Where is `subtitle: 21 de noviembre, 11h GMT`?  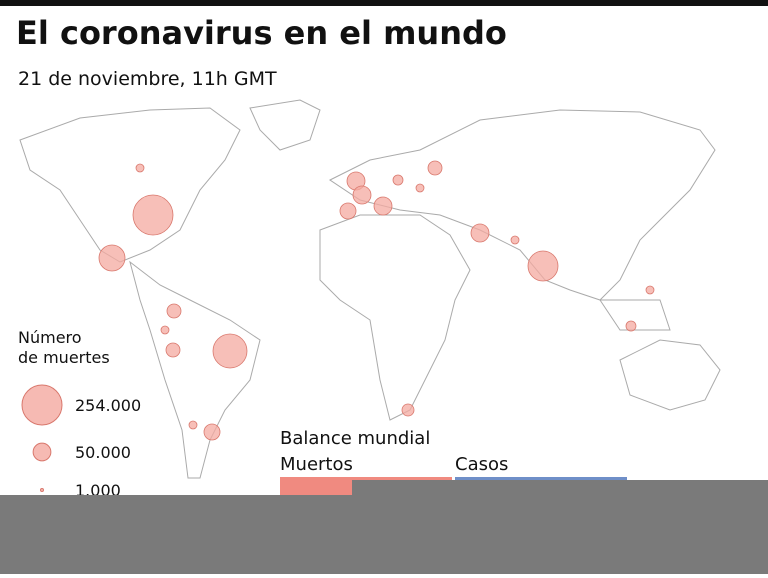 subtitle: 21 de noviembre, 11h GMT is located at coordinates (147, 79).